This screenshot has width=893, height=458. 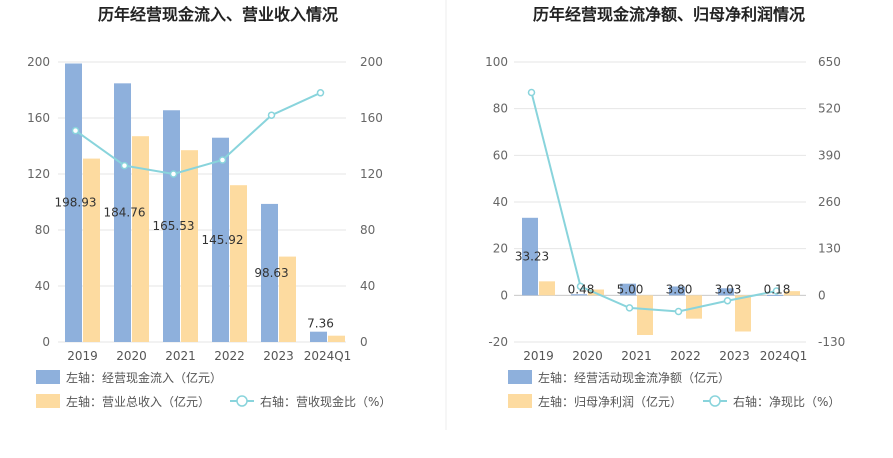 What do you see at coordinates (831, 342) in the screenshot?
I see `y-right-tick: -130` at bounding box center [831, 342].